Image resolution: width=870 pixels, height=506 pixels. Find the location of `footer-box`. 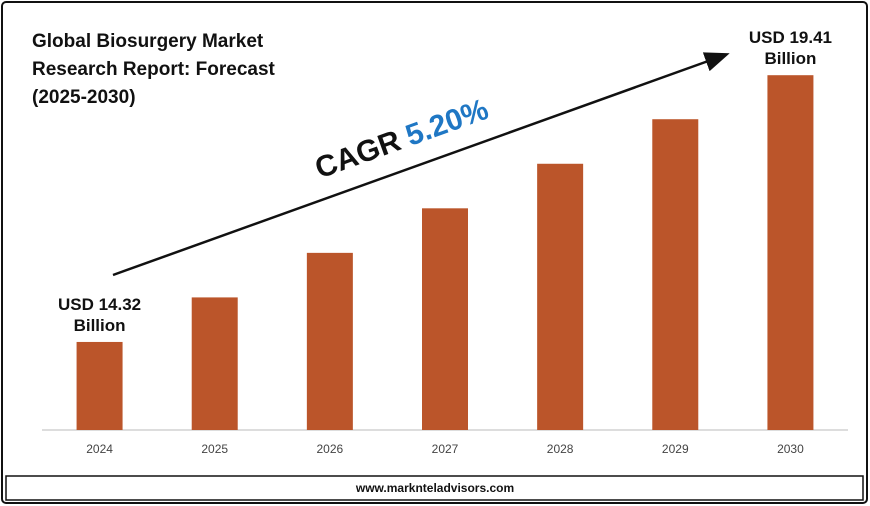

footer-box is located at coordinates (434, 488).